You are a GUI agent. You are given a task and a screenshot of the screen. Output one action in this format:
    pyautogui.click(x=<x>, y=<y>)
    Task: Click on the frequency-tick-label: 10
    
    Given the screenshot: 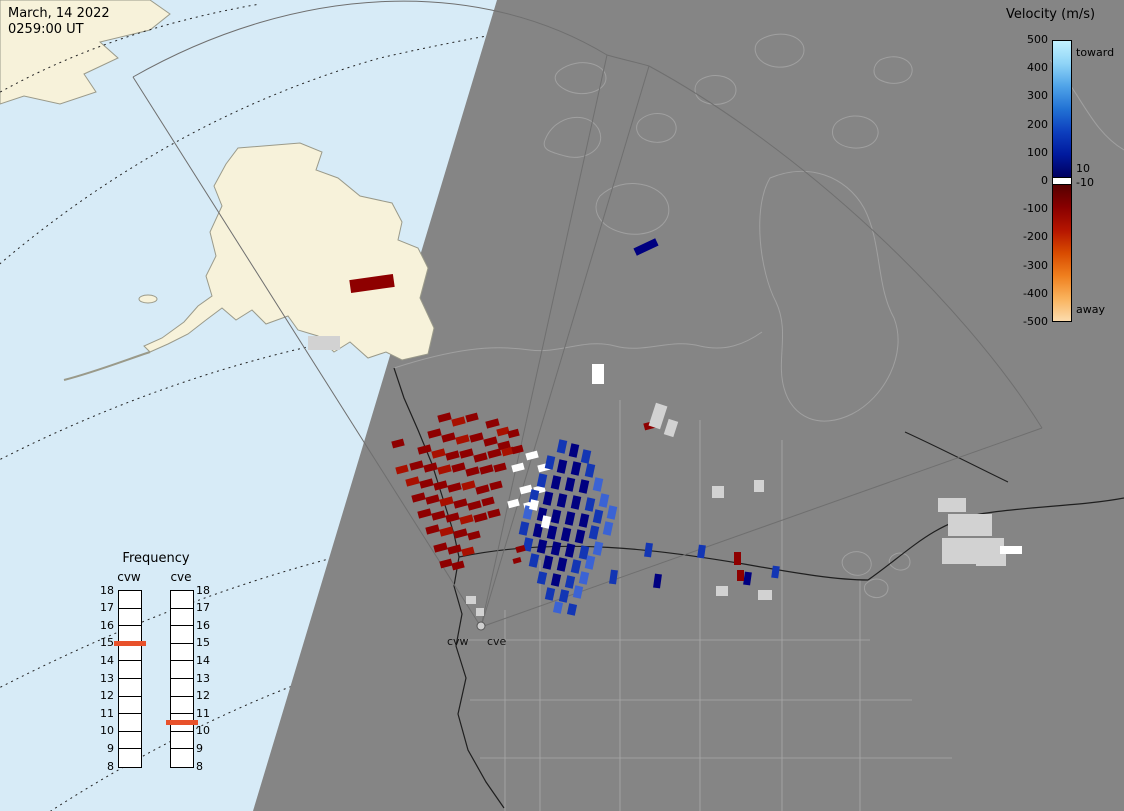 What is the action you would take?
    pyautogui.click(x=107, y=731)
    